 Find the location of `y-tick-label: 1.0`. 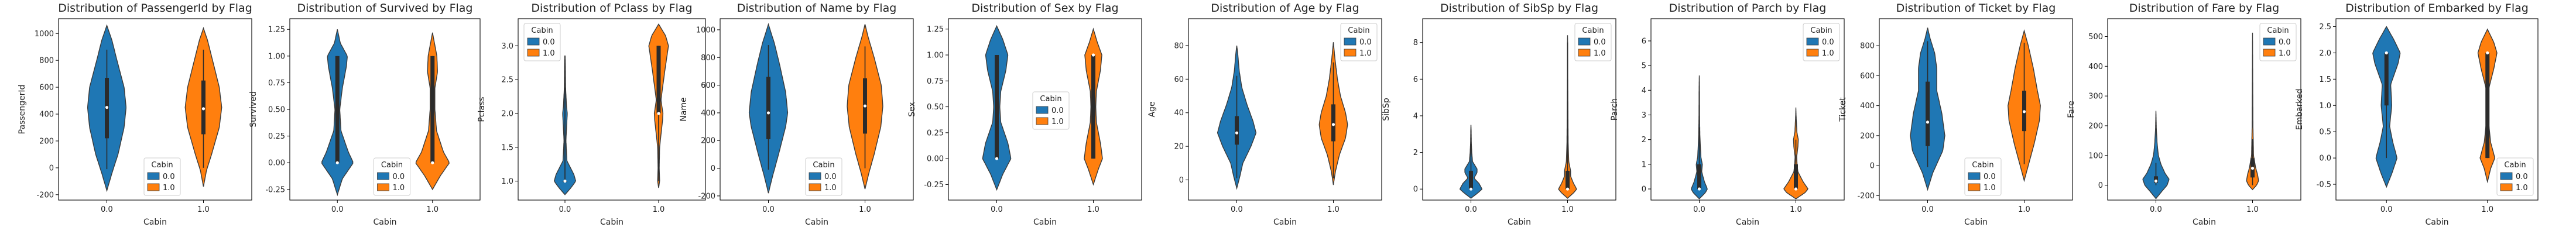

y-tick-label: 1.0 is located at coordinates (507, 181).